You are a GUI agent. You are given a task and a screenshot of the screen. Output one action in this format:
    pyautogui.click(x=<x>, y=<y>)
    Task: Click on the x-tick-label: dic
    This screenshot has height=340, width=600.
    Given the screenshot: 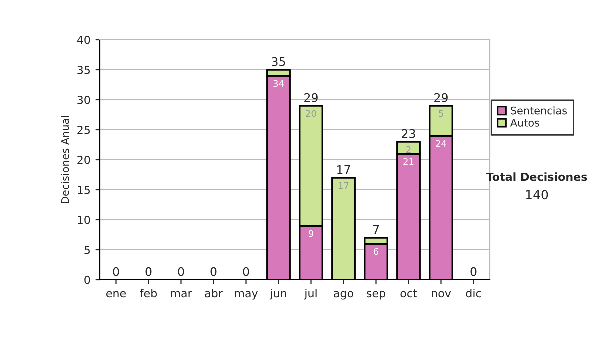 What is the action you would take?
    pyautogui.click(x=474, y=293)
    